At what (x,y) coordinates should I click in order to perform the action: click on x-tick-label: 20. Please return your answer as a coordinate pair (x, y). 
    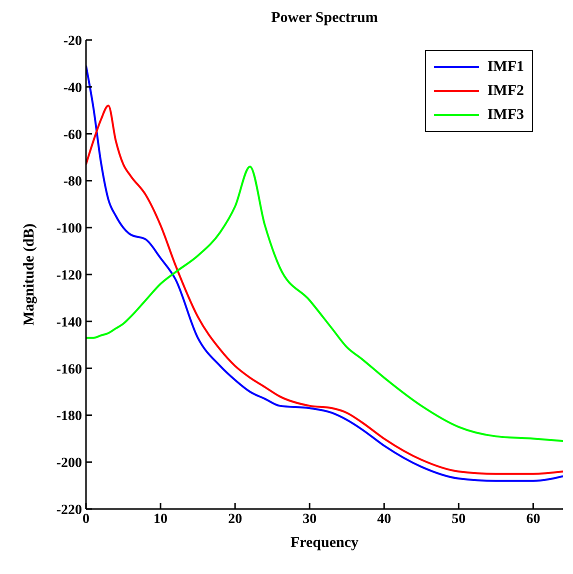
    Looking at the image, I should click on (235, 519).